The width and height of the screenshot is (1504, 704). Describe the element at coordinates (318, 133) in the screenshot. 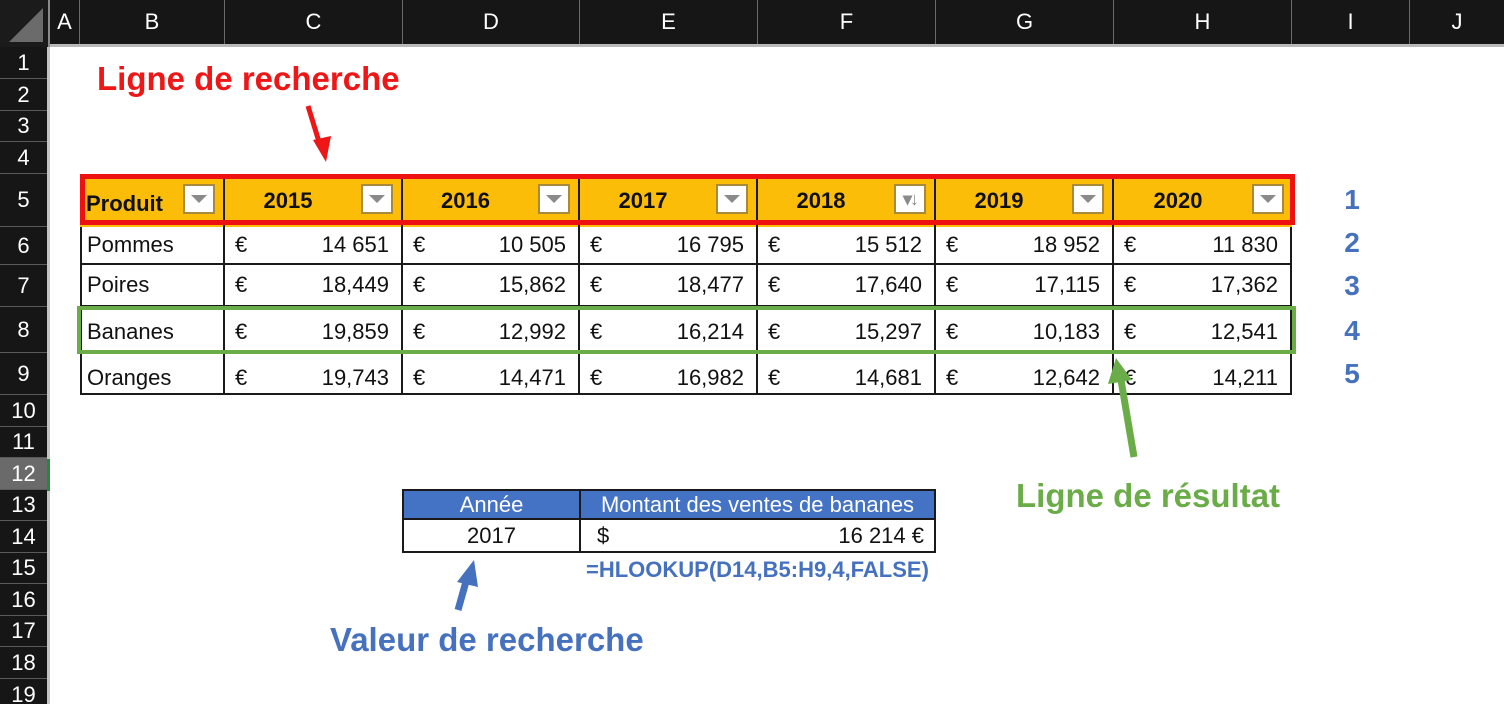

I see `red-arrow-icon` at that location.